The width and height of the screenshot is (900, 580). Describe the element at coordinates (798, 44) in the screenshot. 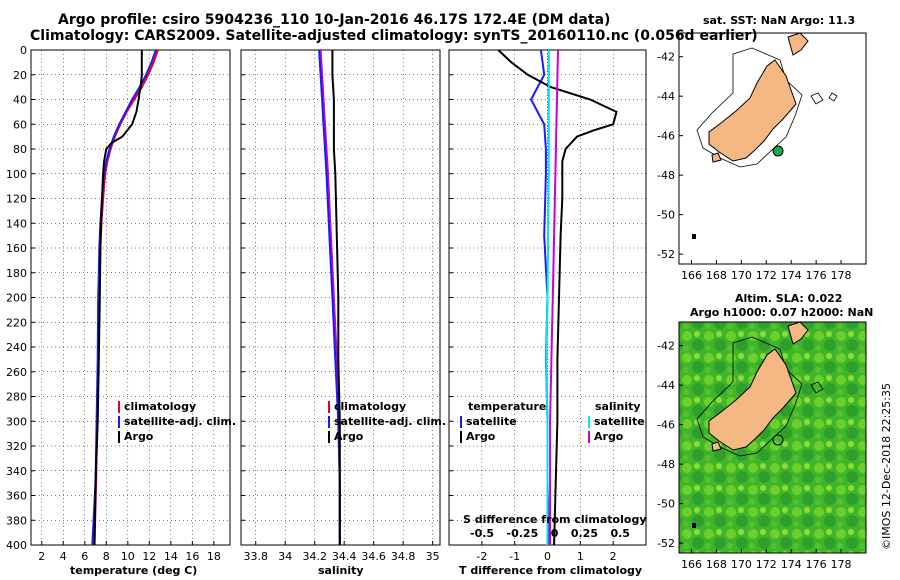

I see `sst-land-north-island-tip` at that location.